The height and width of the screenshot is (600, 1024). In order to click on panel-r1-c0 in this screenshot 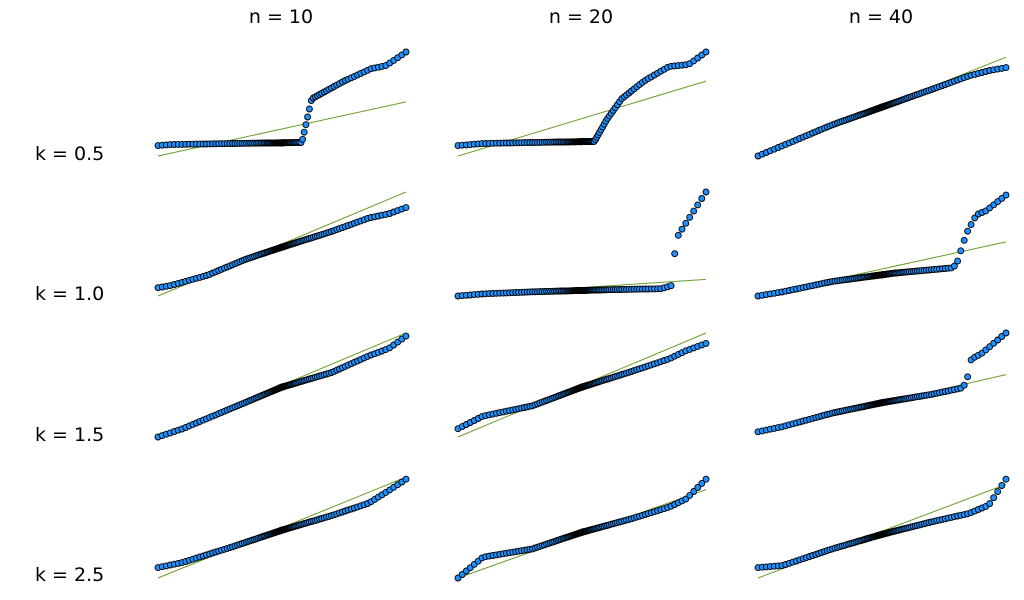, I will do `click(282, 244)`.